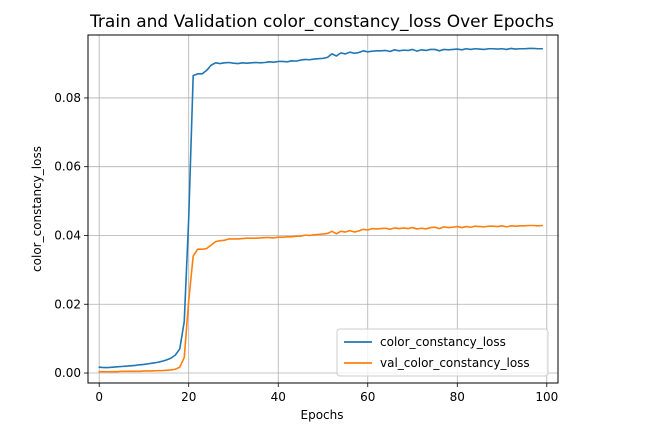  I want to click on x-tick-label: 40, so click(278, 397).